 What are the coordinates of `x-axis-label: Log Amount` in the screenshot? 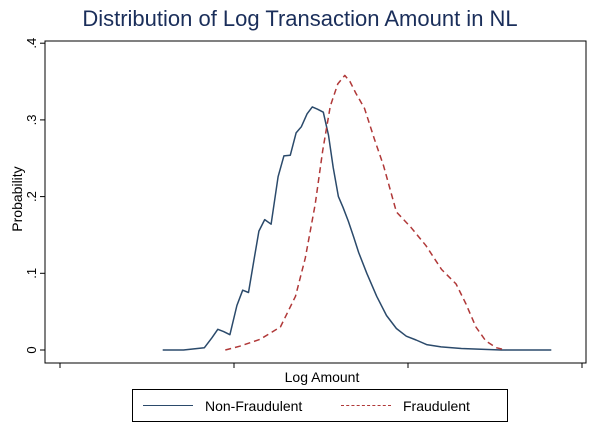 It's located at (322, 377).